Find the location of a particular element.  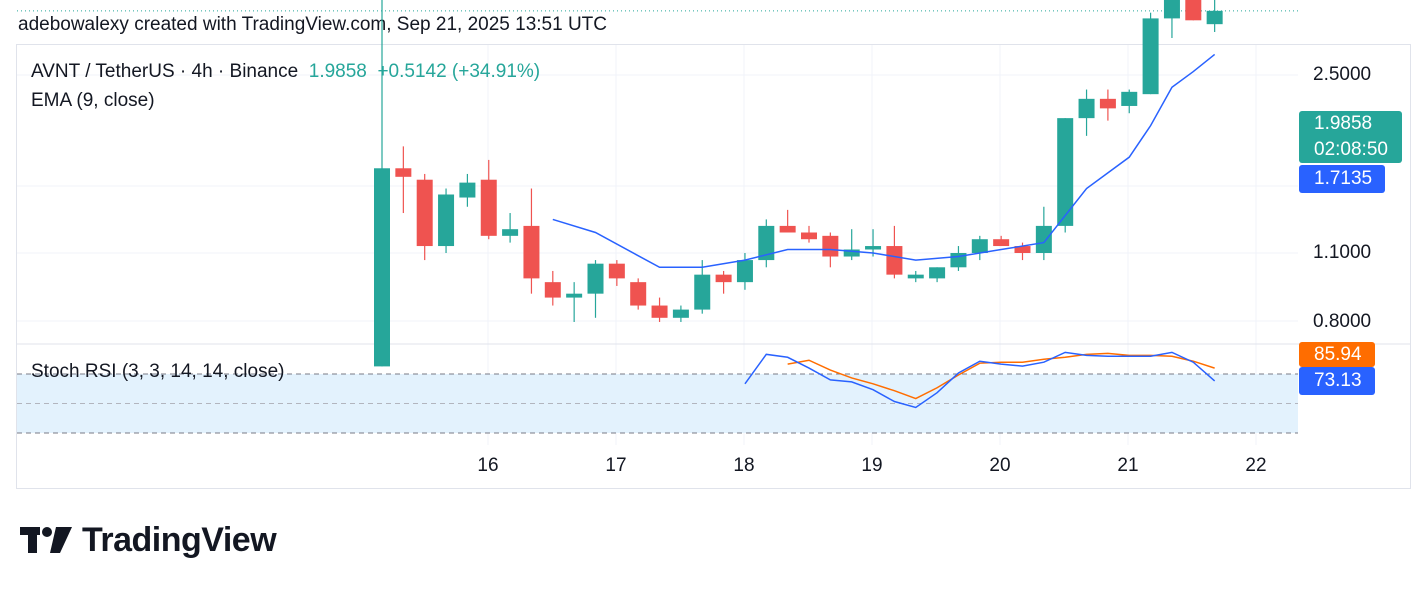

last-price-tag-value: 1.9858 is located at coordinates (1343, 123).